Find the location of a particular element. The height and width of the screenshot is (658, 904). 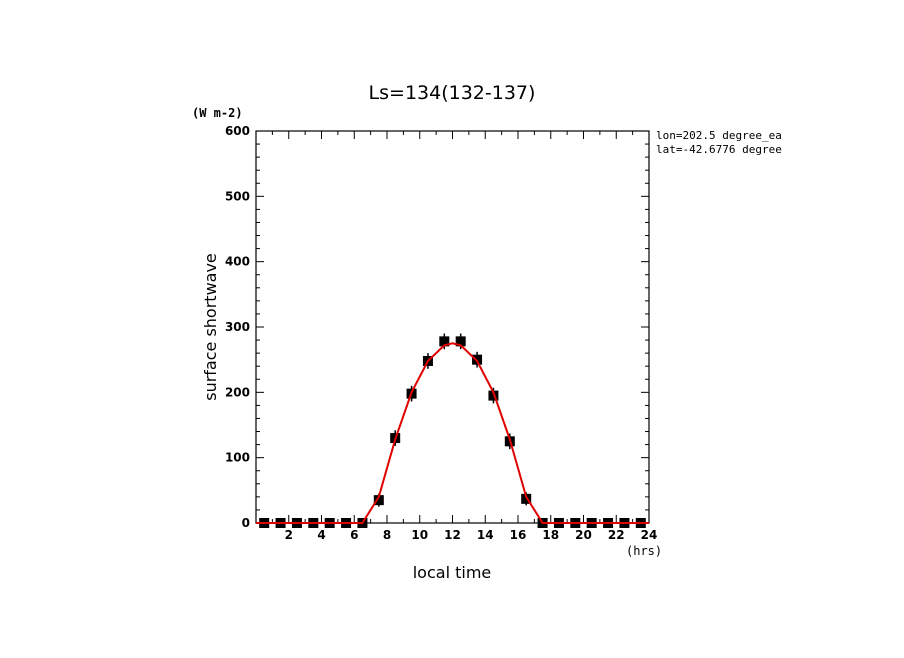

x-tick-label: 8 is located at coordinates (387, 535).